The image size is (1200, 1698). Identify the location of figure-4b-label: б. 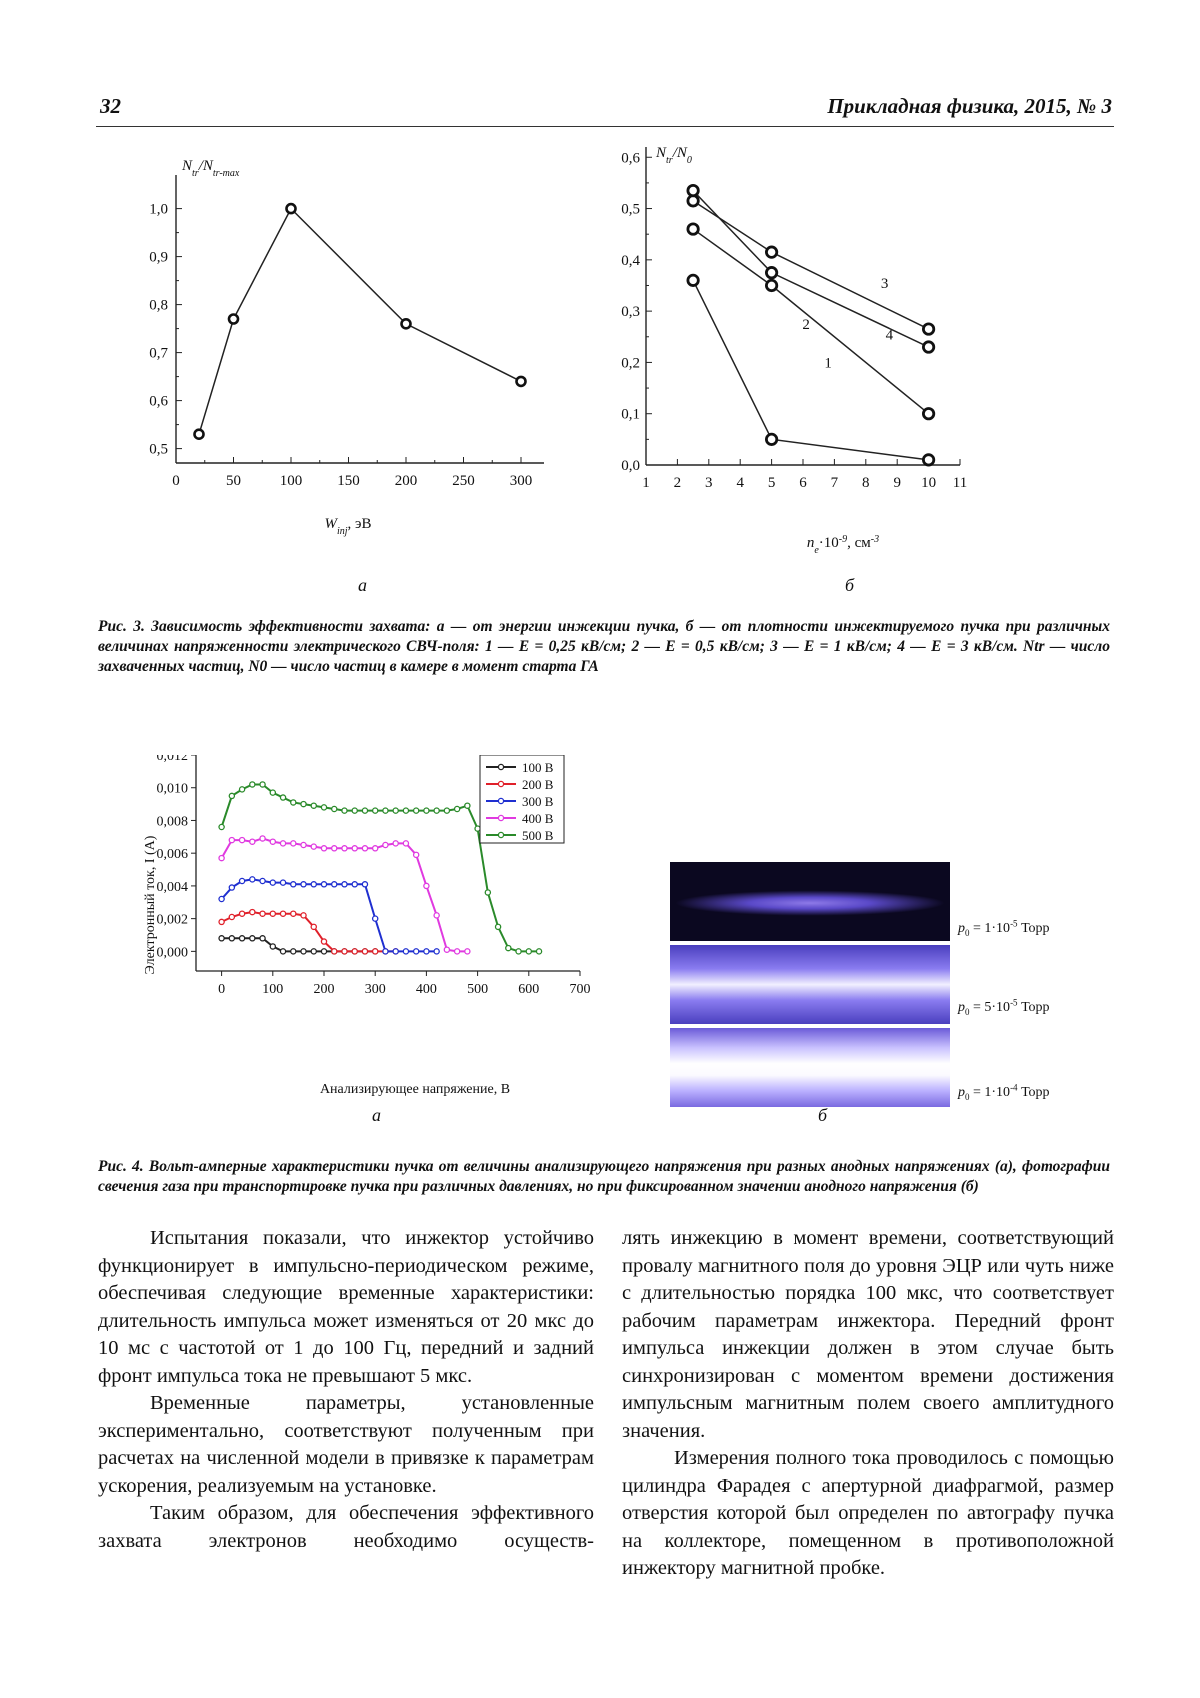
(823, 1115).